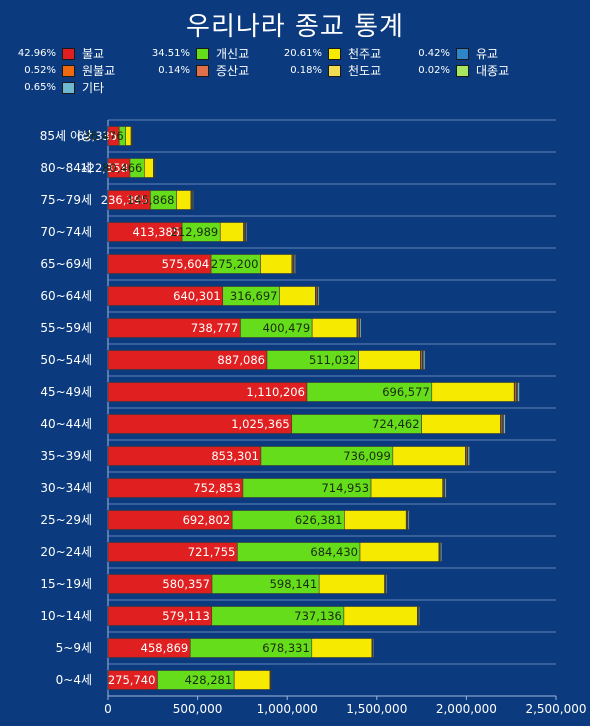 Image resolution: width=590 pixels, height=726 pixels. What do you see at coordinates (241, 360) in the screenshot?
I see `data-label: 887,086` at bounding box center [241, 360].